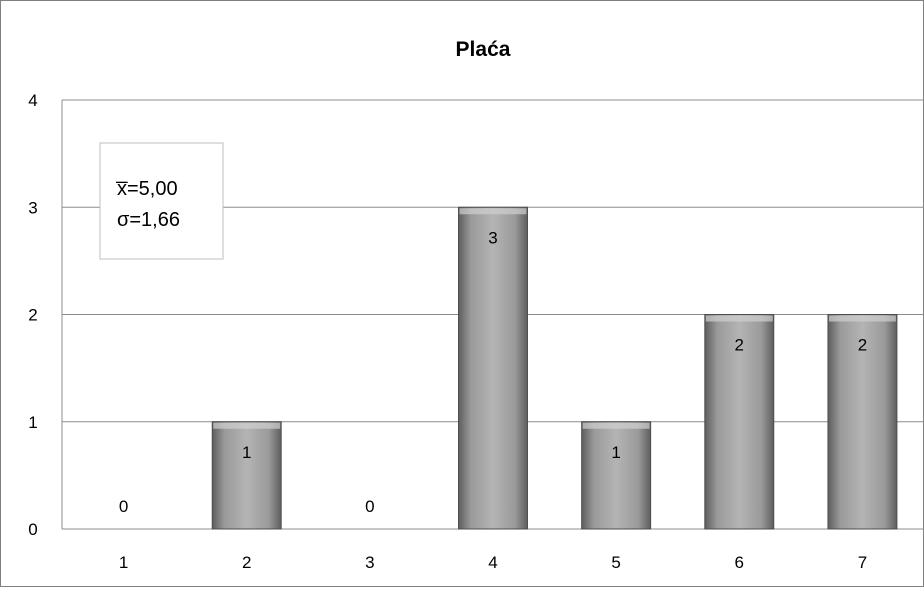  What do you see at coordinates (369, 562) in the screenshot?
I see `x-tick-label: 3` at bounding box center [369, 562].